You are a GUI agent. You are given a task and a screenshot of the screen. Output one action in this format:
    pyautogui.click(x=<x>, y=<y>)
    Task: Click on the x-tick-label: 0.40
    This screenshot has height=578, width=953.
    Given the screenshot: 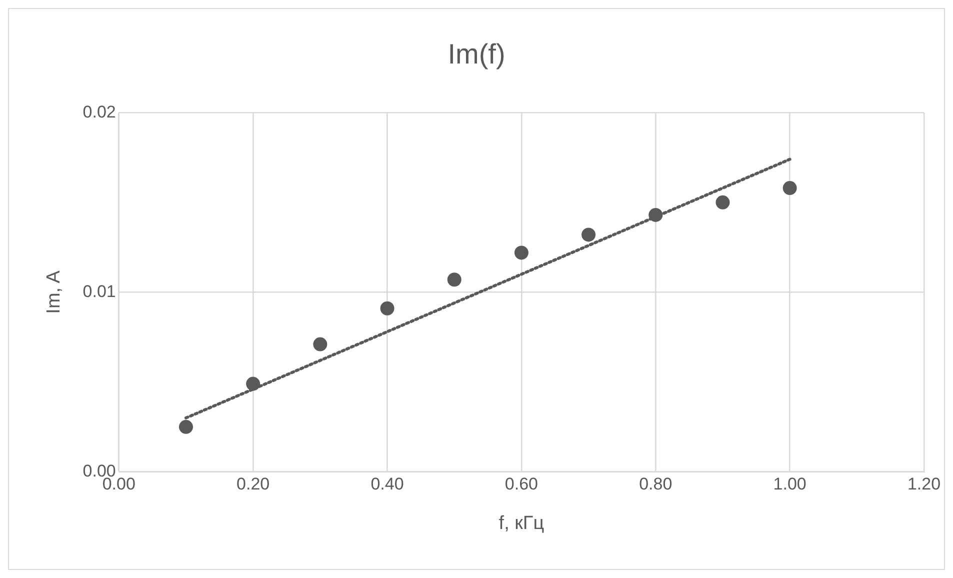 What is the action you would take?
    pyautogui.click(x=387, y=484)
    